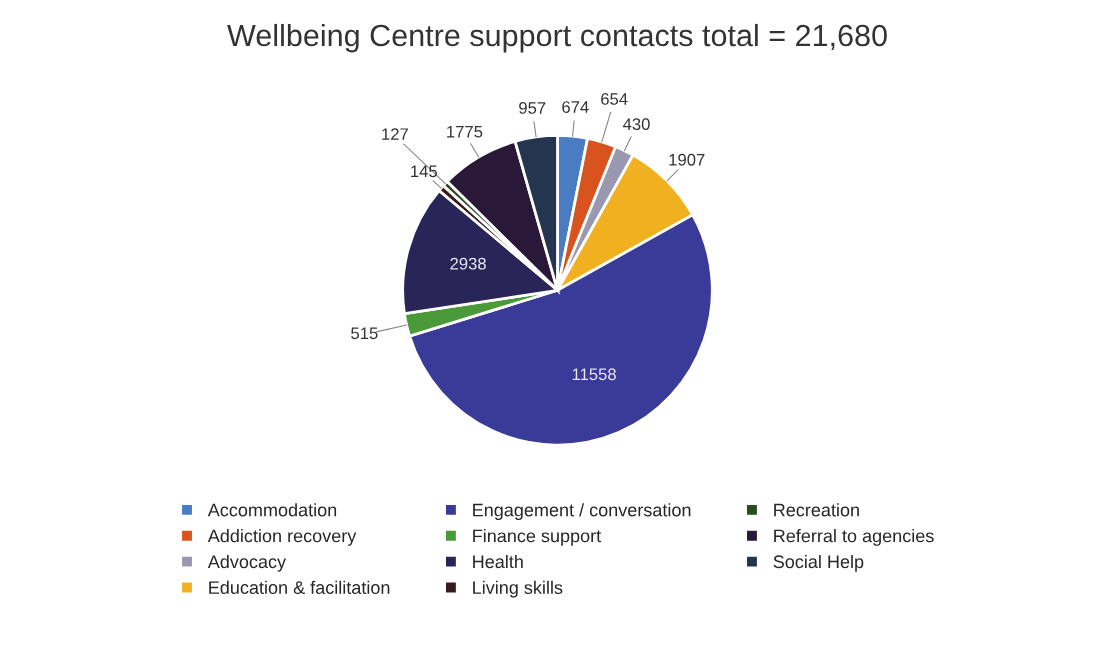 Image resolution: width=1115 pixels, height=658 pixels. What do you see at coordinates (582, 511) in the screenshot?
I see `legend-label: Engagement / conversation` at bounding box center [582, 511].